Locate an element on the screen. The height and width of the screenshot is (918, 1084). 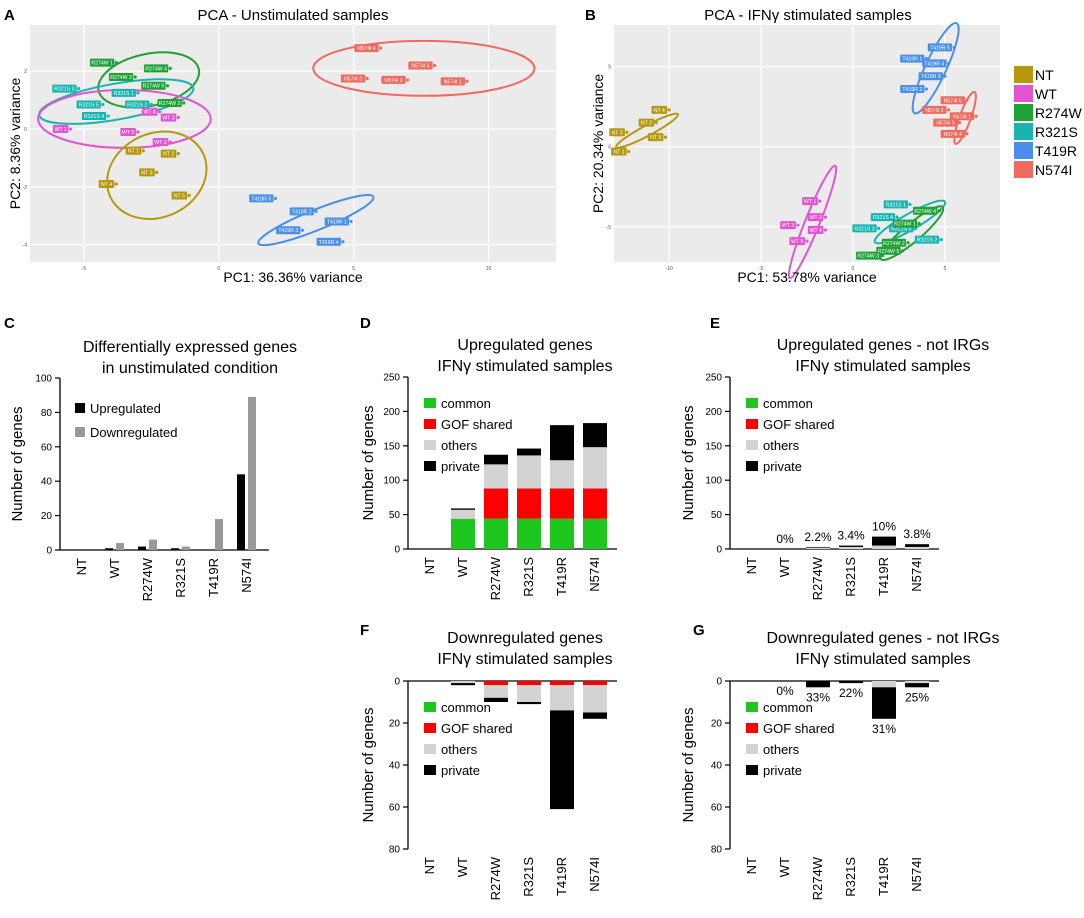
point-label: T419R 1 is located at coordinates (912, 60).